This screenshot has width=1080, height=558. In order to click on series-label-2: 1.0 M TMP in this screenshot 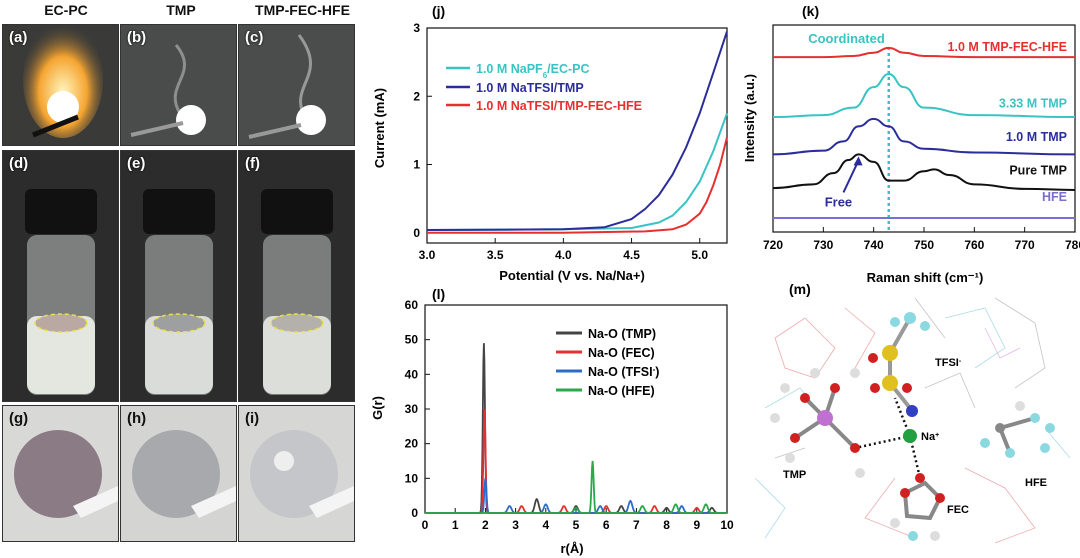, I will do `click(1036, 137)`.